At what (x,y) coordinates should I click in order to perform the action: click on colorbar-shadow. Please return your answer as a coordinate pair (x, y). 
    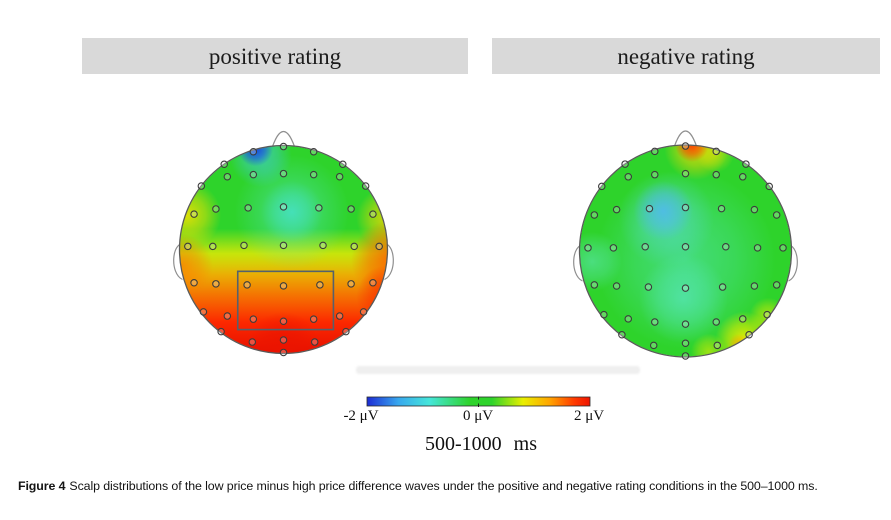
    Looking at the image, I should click on (498, 370).